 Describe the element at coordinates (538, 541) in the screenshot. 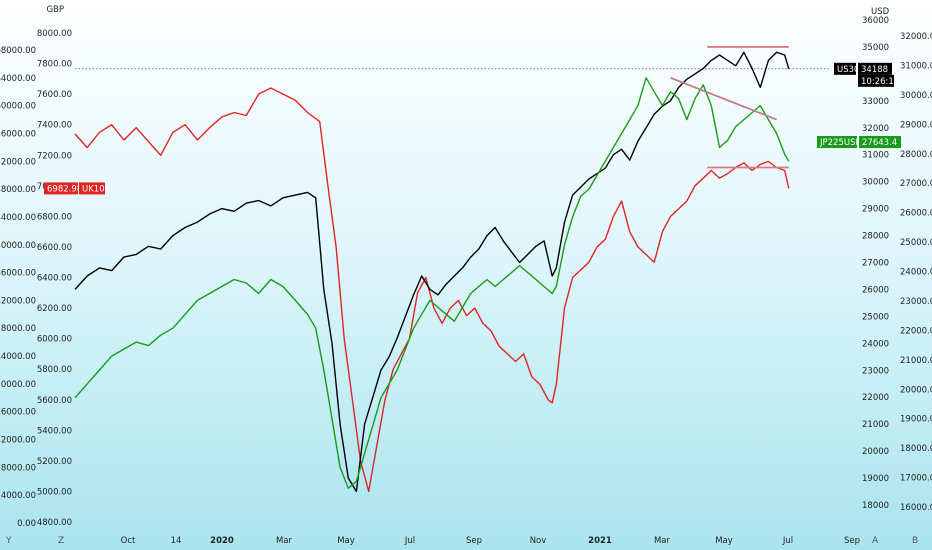

I see `x-tick-7: Nov` at that location.